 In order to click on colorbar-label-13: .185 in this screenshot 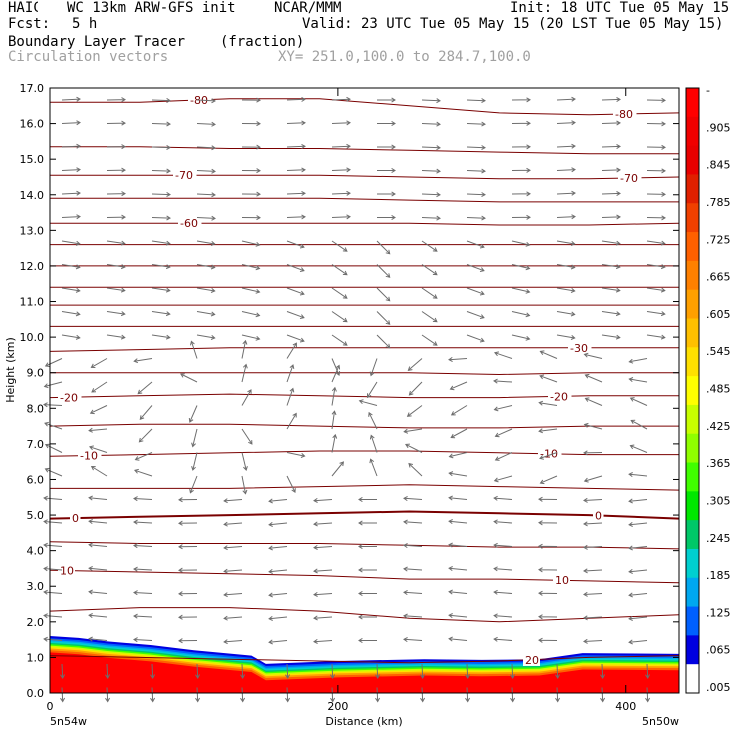, I will do `click(718, 575)`.